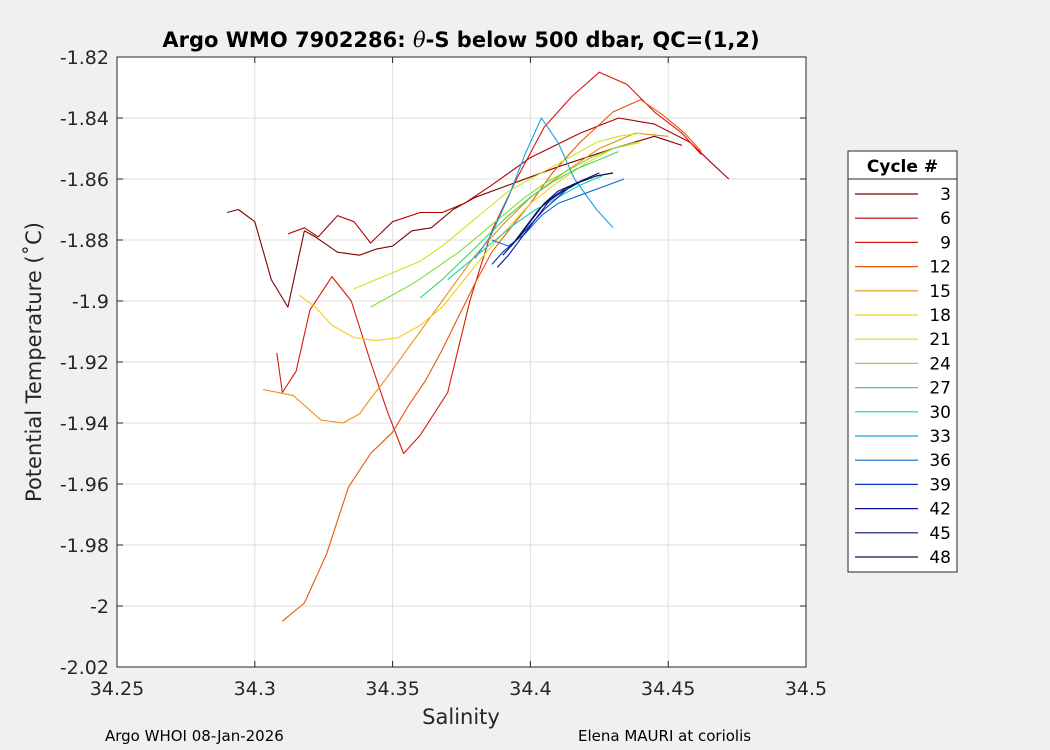 The height and width of the screenshot is (750, 1050). I want to click on x-tick-label: 34.25, so click(117, 689).